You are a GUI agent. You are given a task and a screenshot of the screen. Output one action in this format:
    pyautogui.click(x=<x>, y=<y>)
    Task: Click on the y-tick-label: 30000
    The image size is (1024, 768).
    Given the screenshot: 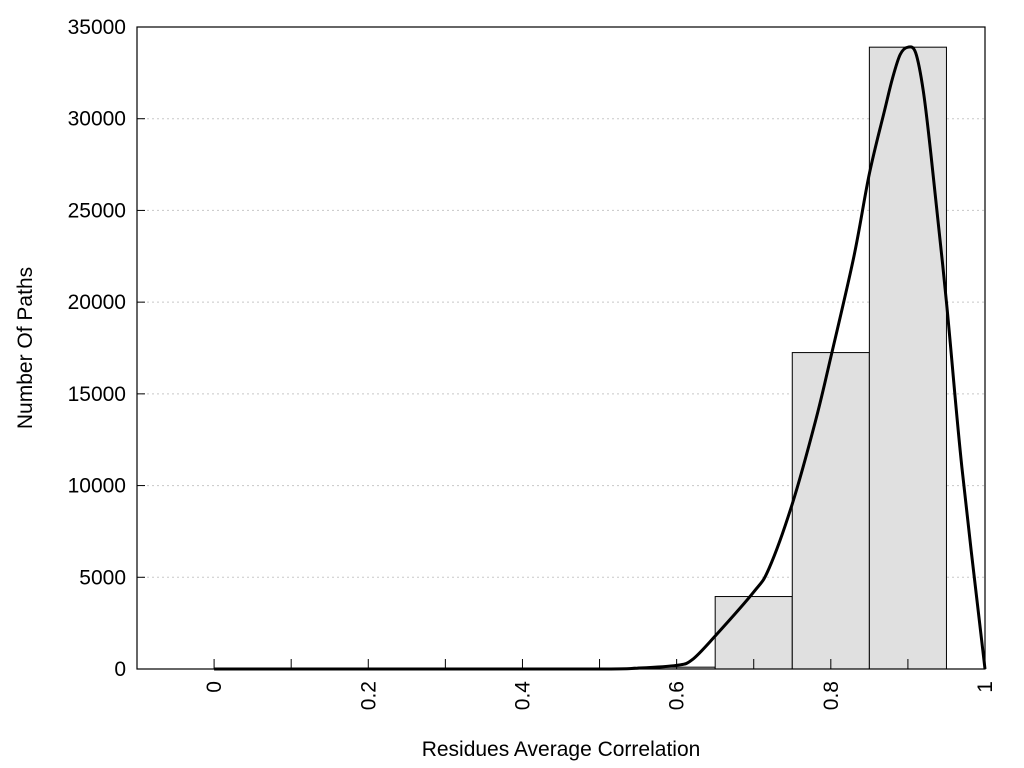 What is the action you would take?
    pyautogui.click(x=97, y=119)
    